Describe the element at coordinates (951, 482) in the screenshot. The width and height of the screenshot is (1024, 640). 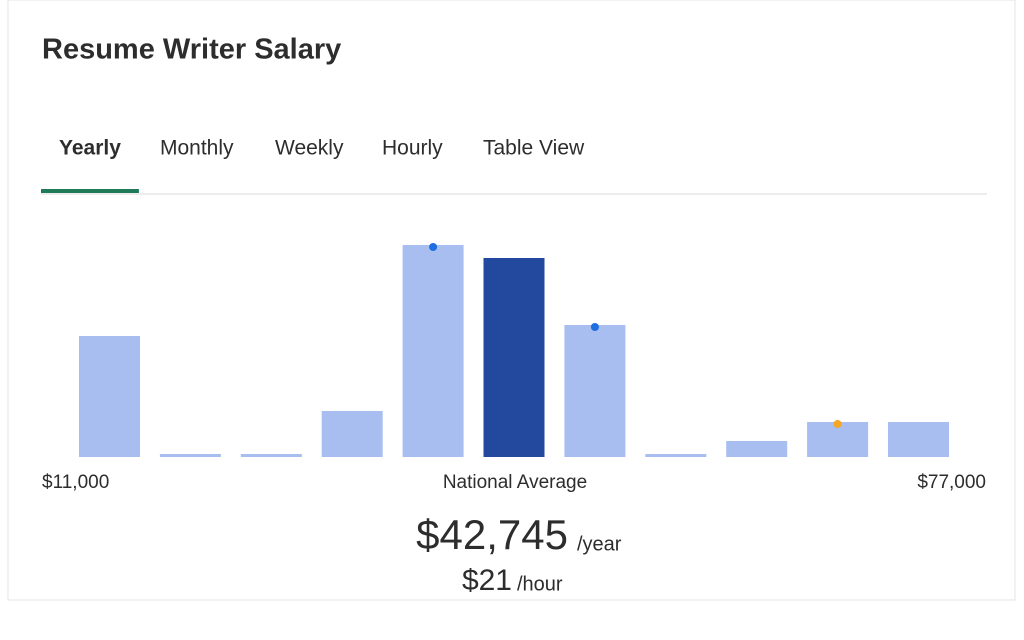
I see `end-label: $77,000` at that location.